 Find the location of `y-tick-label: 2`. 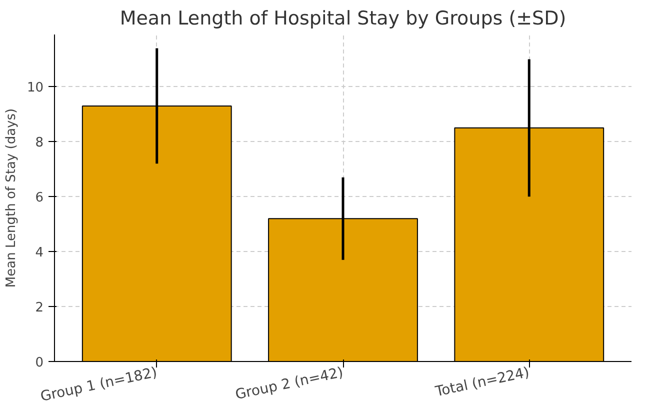

y-tick-label: 2 is located at coordinates (39, 308).